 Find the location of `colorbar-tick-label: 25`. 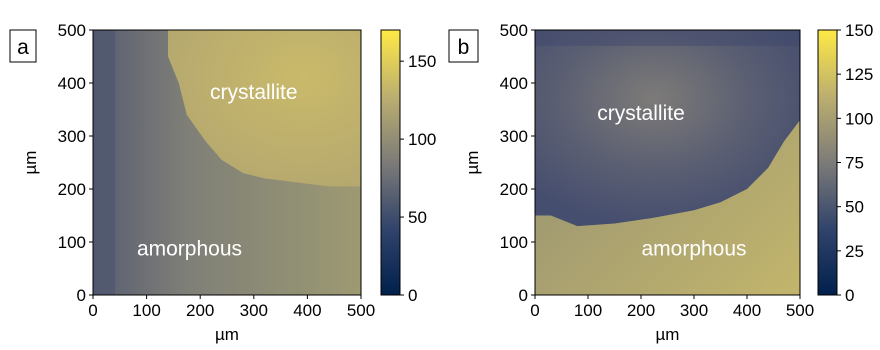

colorbar-tick-label: 25 is located at coordinates (854, 251).